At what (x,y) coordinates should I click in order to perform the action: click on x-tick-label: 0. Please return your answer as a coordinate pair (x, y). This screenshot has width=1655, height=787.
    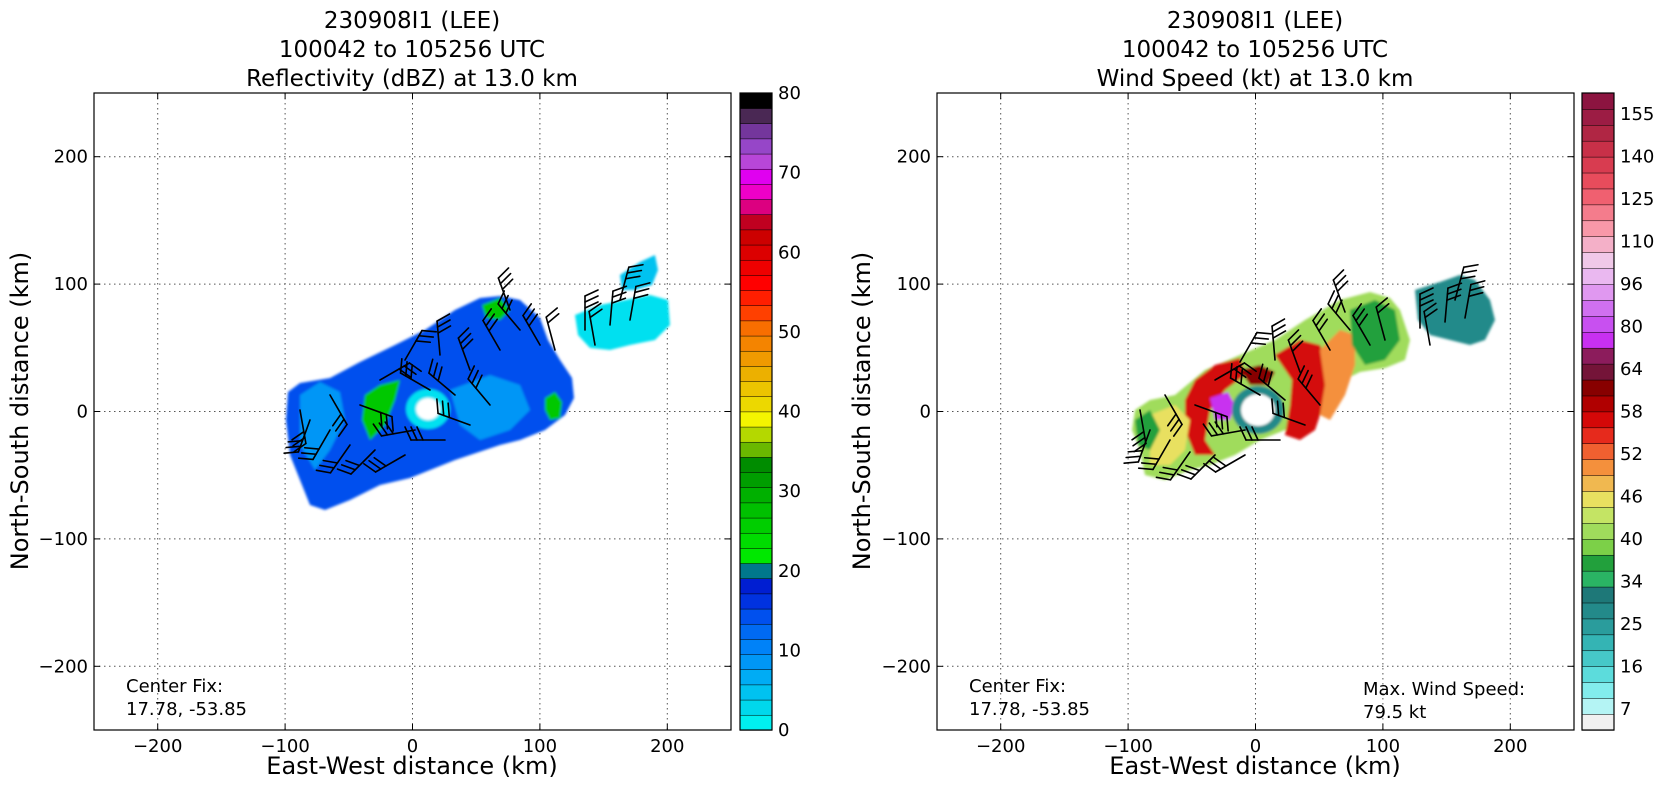
    Looking at the image, I should click on (1255, 746).